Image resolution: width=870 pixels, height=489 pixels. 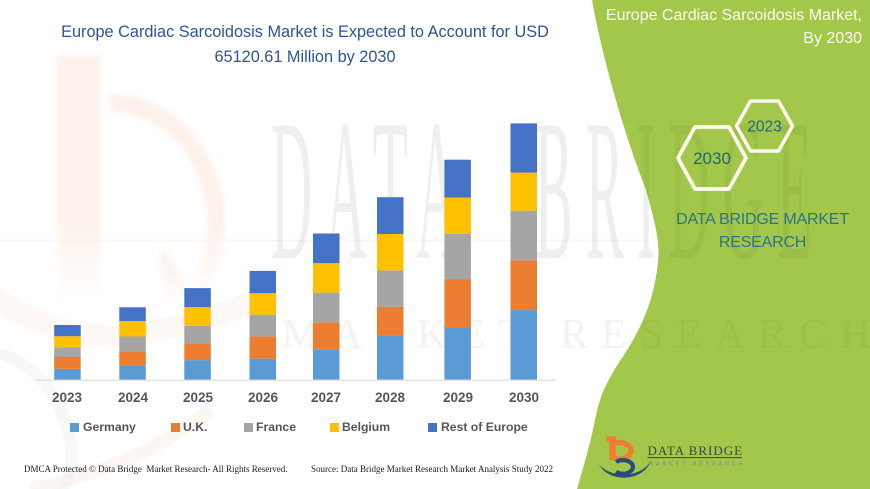 I want to click on svg-text: 2023, so click(x=764, y=127).